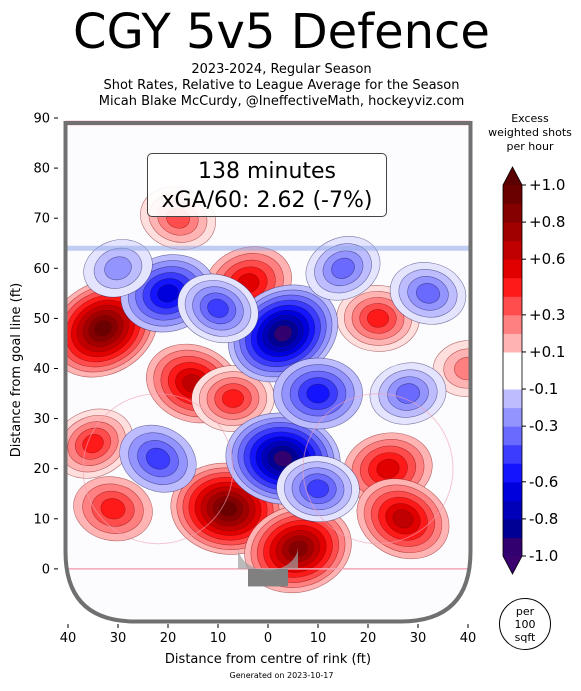 The height and width of the screenshot is (691, 581). I want to click on colorbar-tick-label: -0.8, so click(543, 519).